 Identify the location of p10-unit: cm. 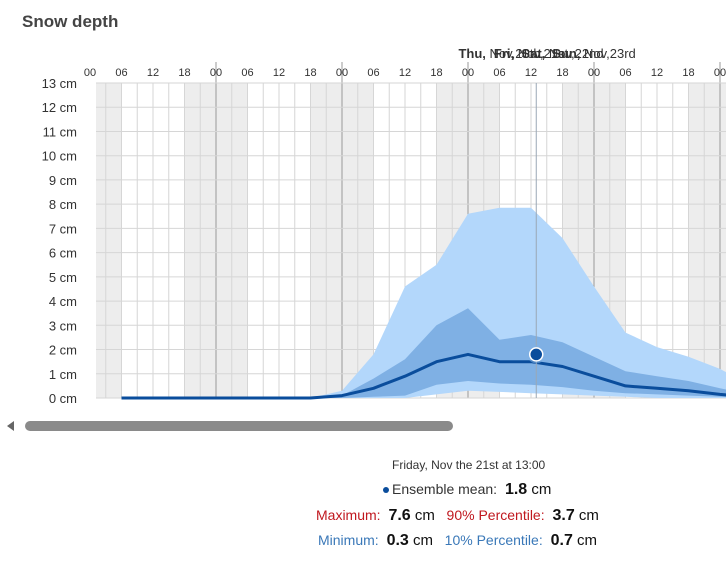
(587, 540).